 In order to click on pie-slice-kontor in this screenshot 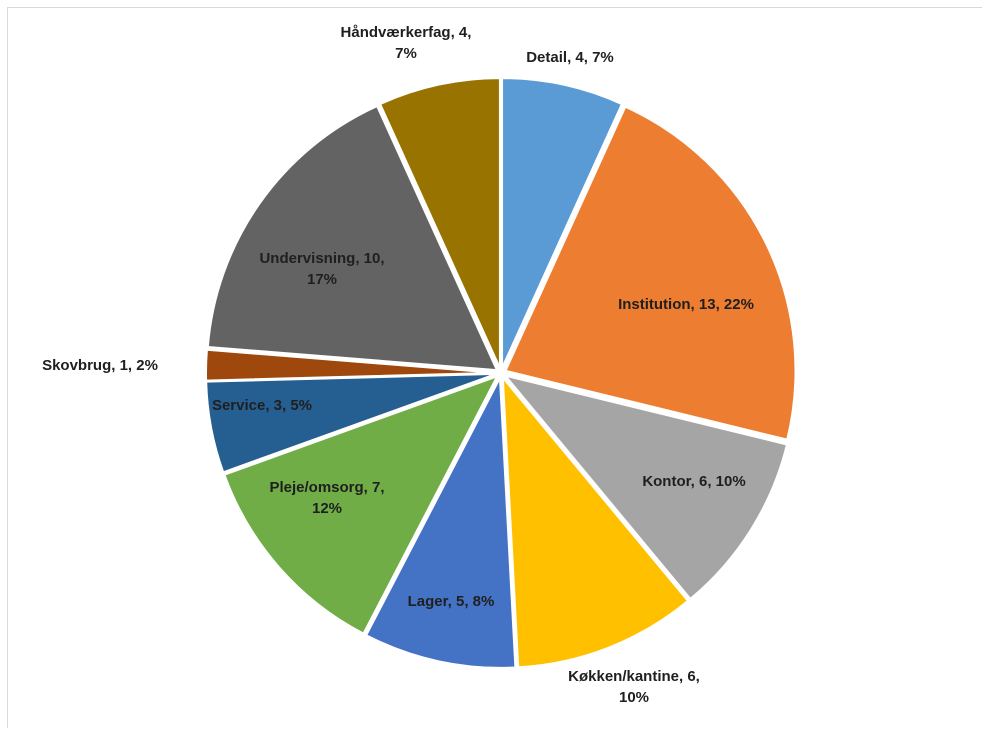, I will do `click(645, 487)`.